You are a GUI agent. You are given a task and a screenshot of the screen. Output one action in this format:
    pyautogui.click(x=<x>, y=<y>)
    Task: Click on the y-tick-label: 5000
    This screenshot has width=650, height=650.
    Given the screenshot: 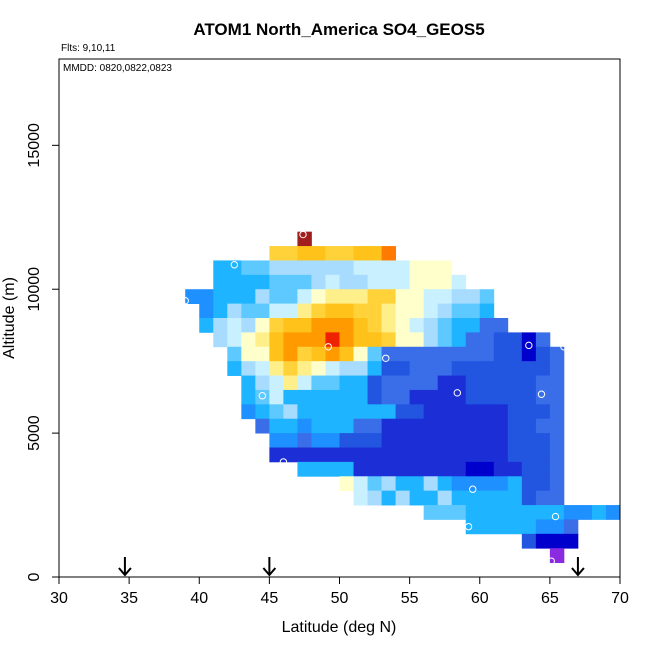 What is the action you would take?
    pyautogui.click(x=34, y=433)
    